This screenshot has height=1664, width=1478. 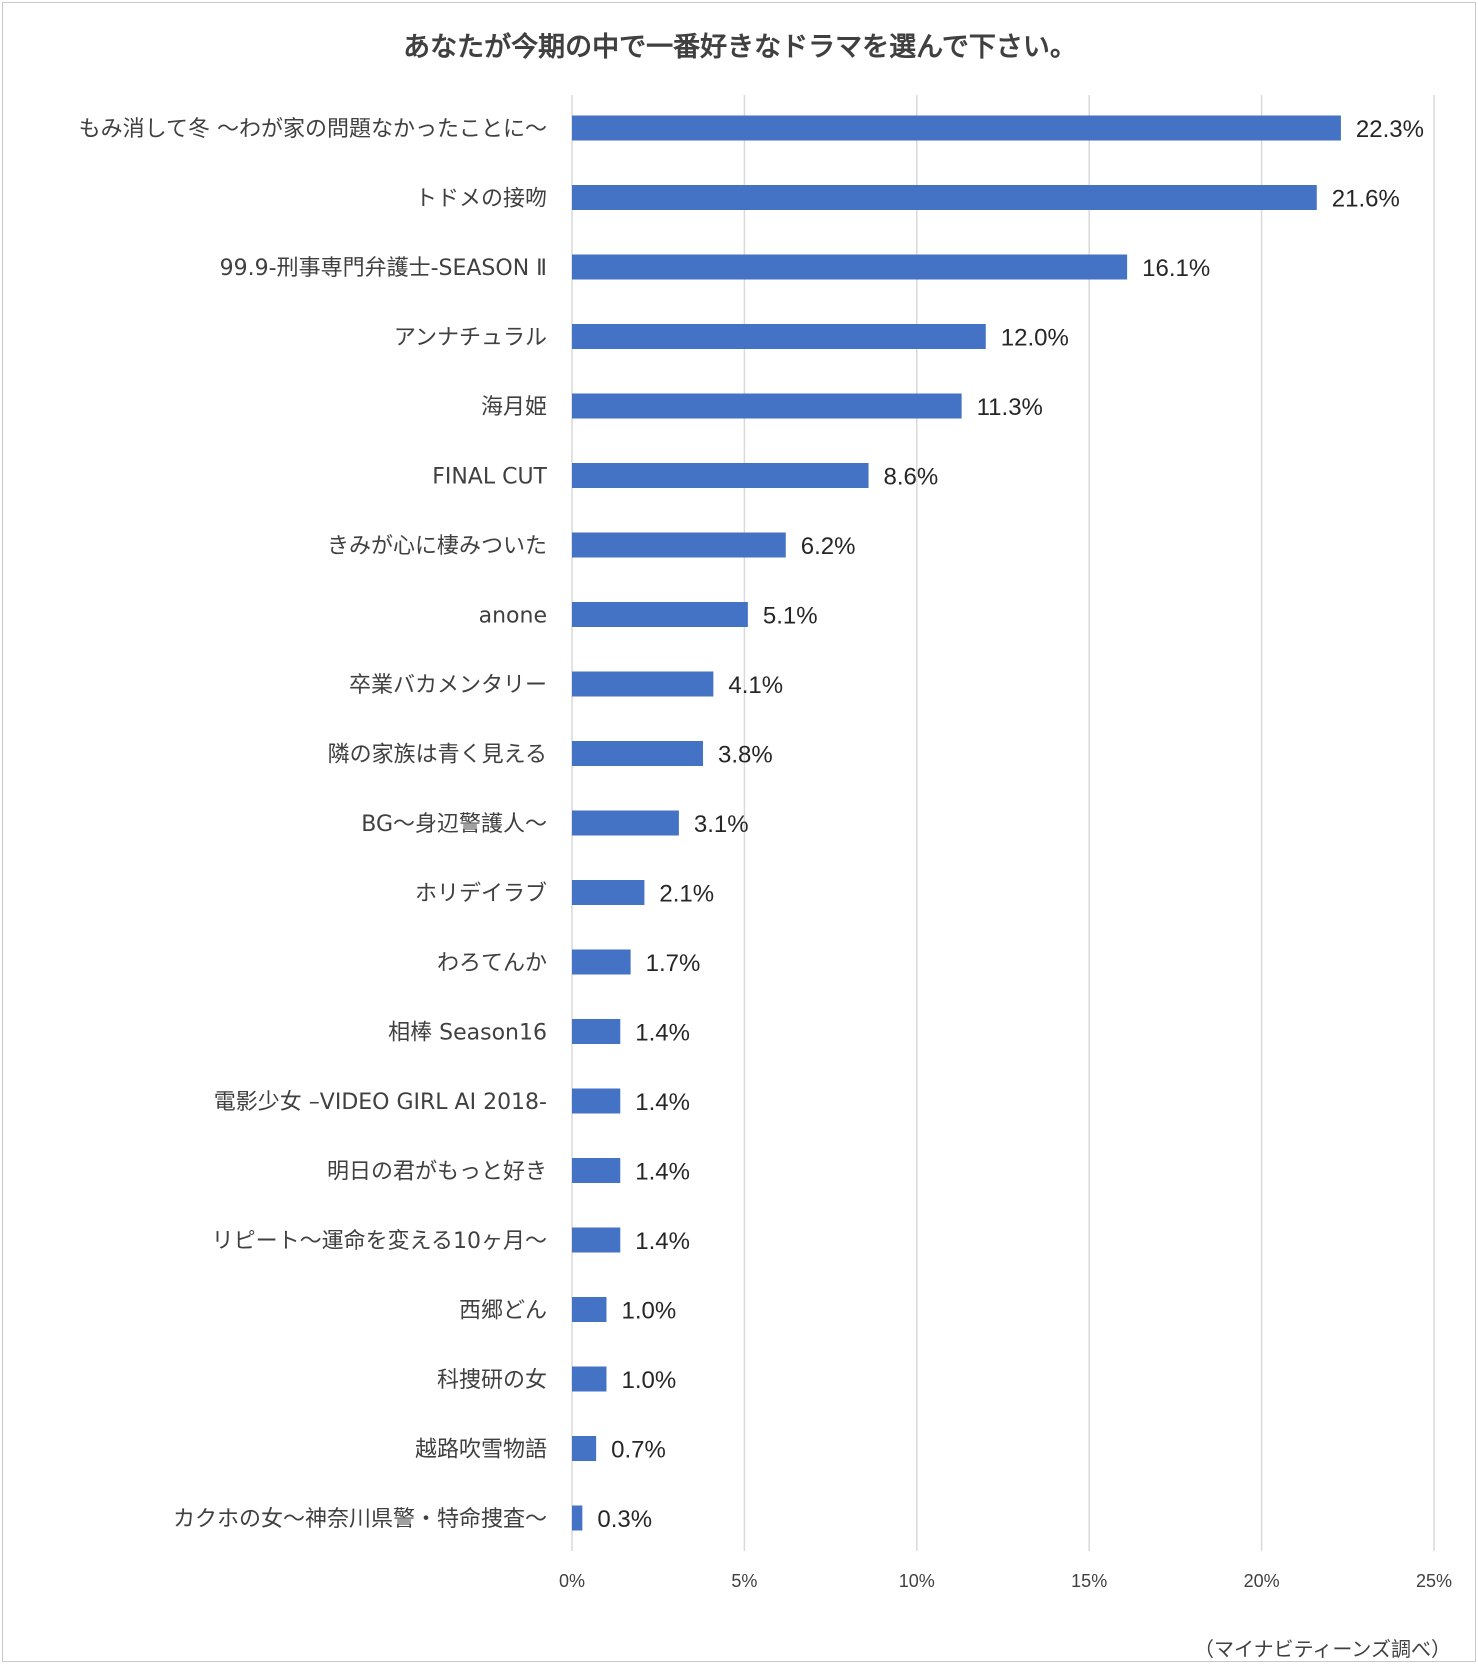 What do you see at coordinates (481, 894) in the screenshot?
I see `category-label: ホリデイラブ` at bounding box center [481, 894].